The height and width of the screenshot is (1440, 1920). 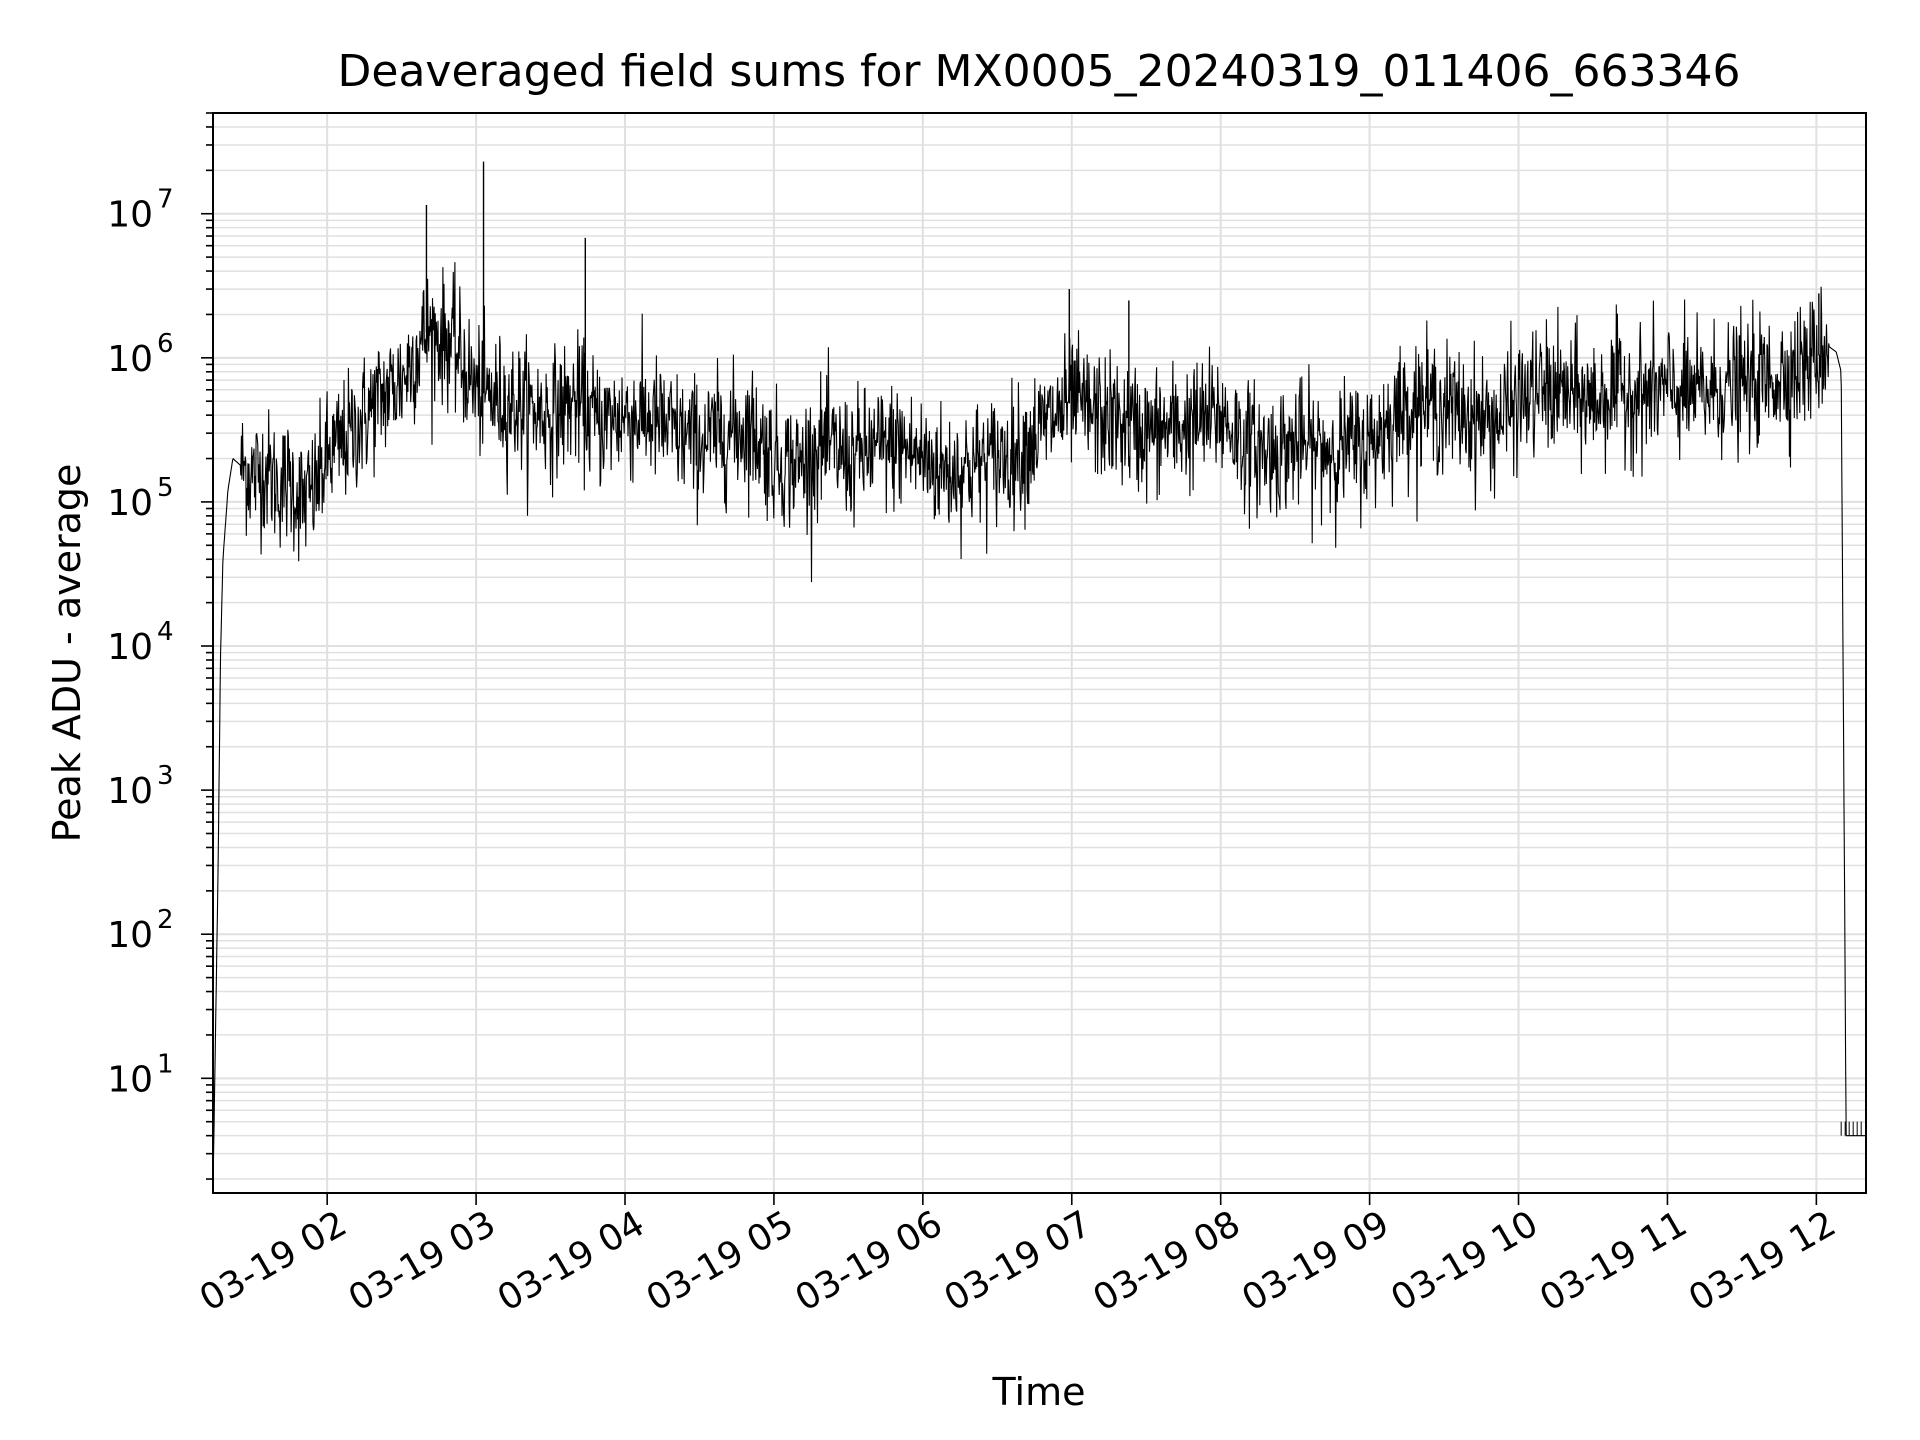 What do you see at coordinates (869, 1261) in the screenshot?
I see `x-tick-label: 03-19 06` at bounding box center [869, 1261].